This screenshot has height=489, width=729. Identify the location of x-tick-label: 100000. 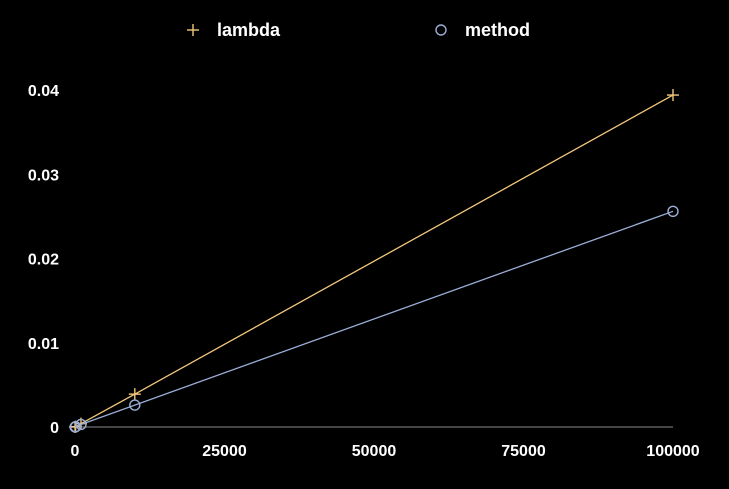
(672, 451).